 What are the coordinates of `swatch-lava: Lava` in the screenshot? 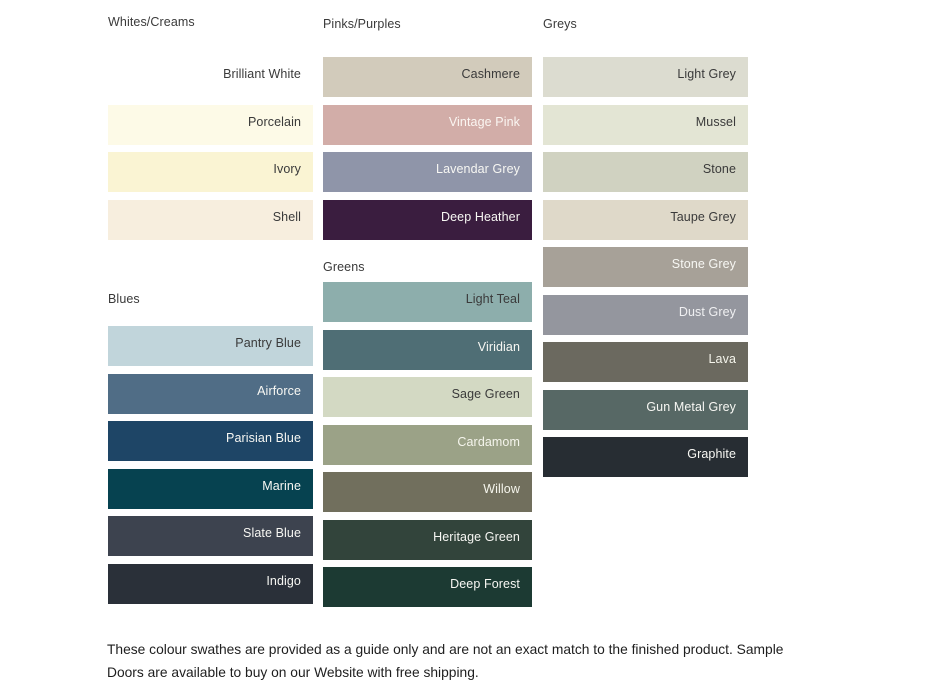 It's located at (645, 362).